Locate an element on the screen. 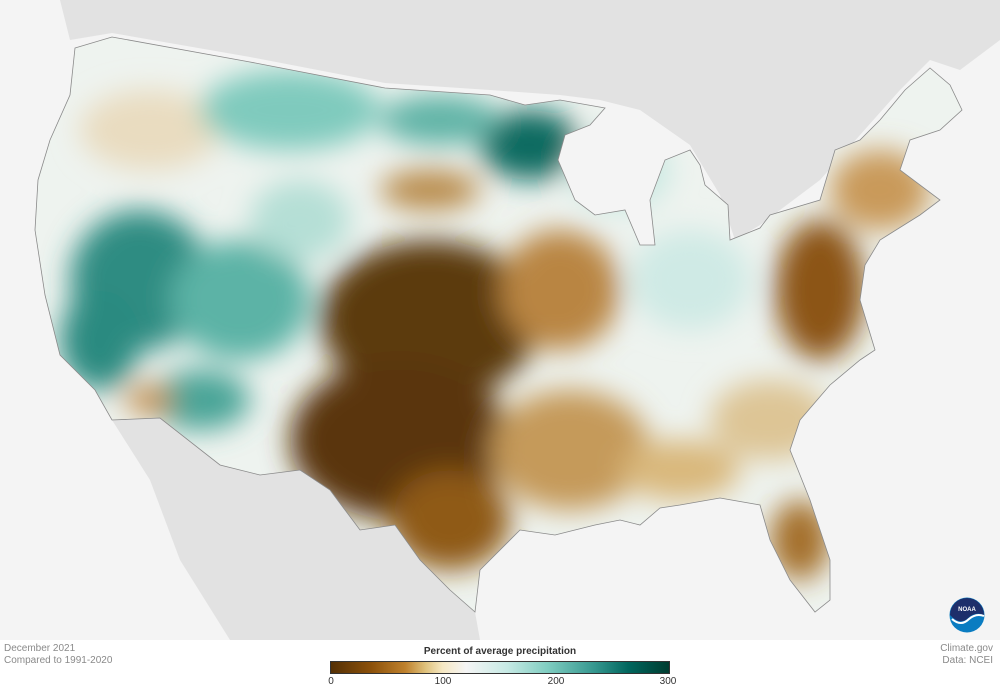 This screenshot has height=690, width=1000. date-label: December 2021 is located at coordinates (40, 648).